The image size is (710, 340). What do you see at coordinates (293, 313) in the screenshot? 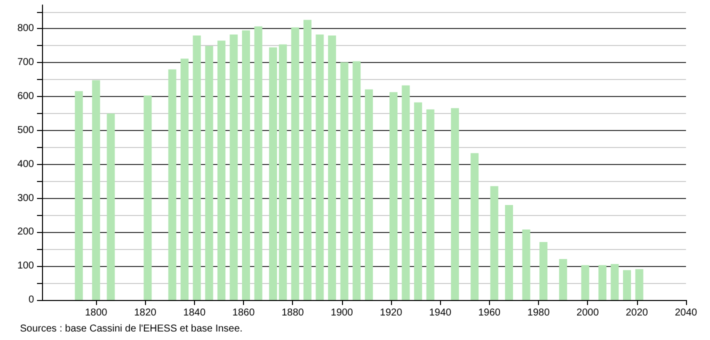
I see `x-tick-label: 1880` at bounding box center [293, 313].